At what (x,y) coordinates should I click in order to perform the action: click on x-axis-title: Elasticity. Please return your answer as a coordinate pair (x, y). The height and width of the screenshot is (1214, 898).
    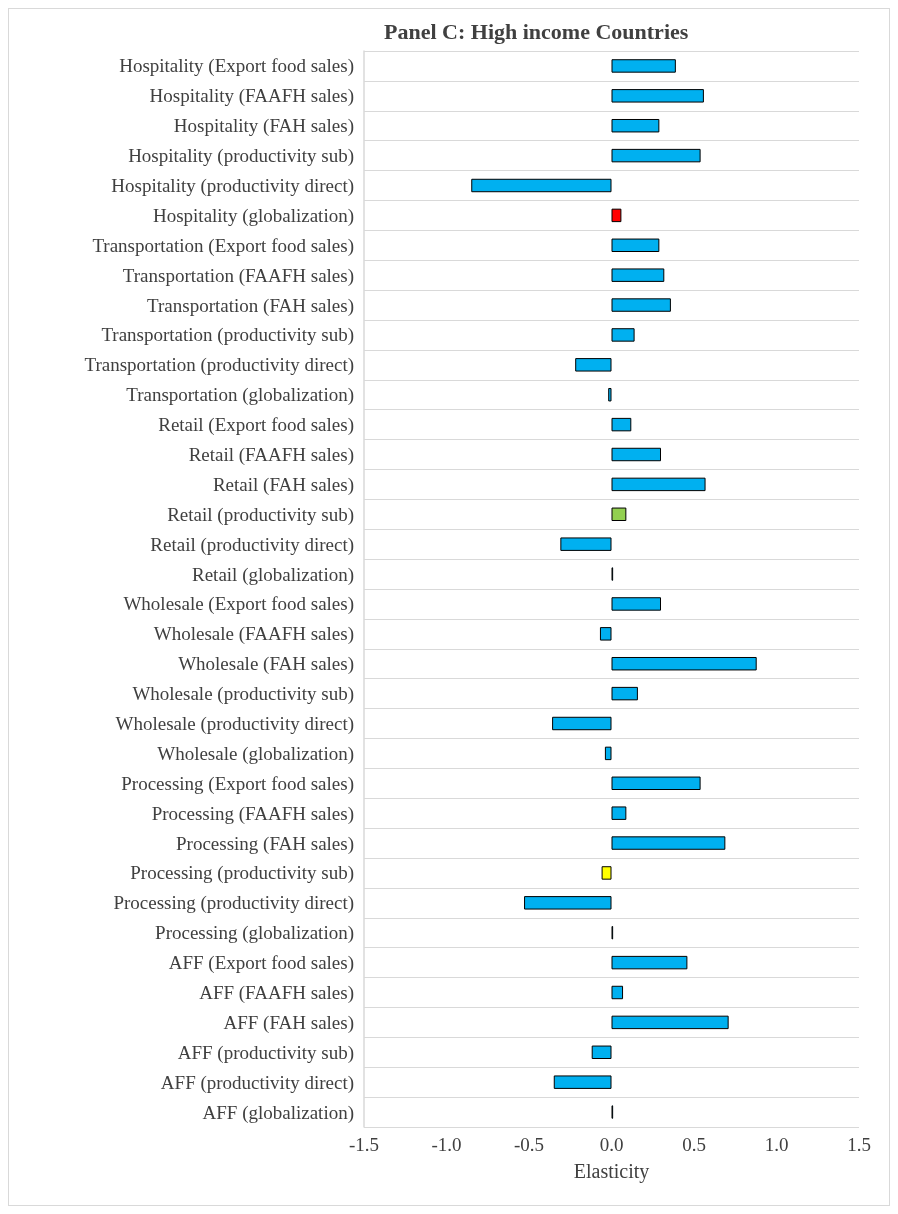
    Looking at the image, I should click on (611, 1171).